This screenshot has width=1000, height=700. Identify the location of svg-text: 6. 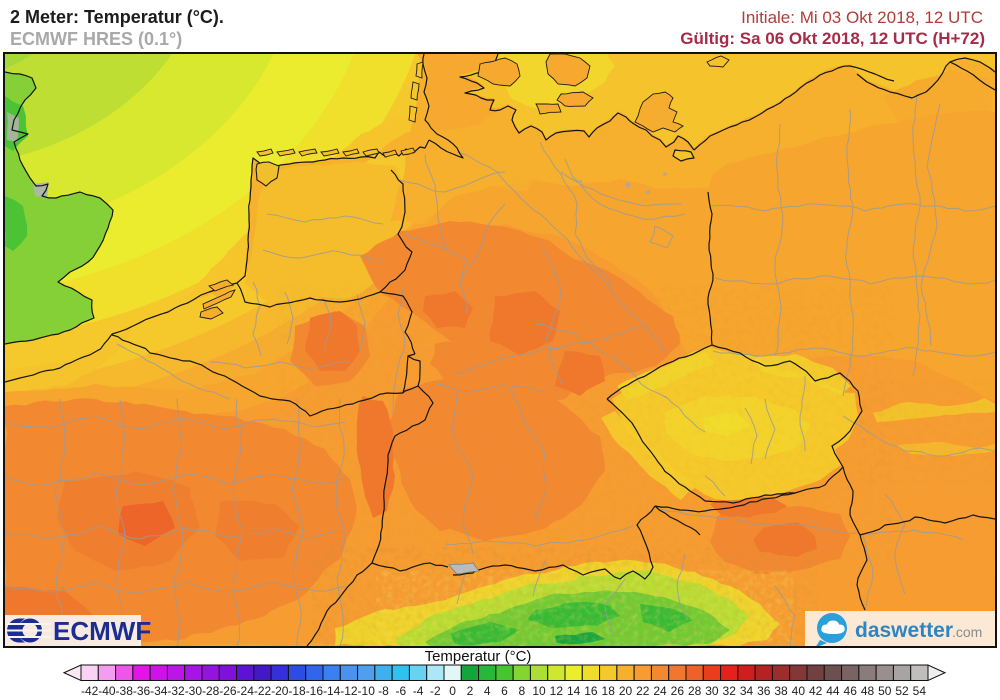
(504, 691).